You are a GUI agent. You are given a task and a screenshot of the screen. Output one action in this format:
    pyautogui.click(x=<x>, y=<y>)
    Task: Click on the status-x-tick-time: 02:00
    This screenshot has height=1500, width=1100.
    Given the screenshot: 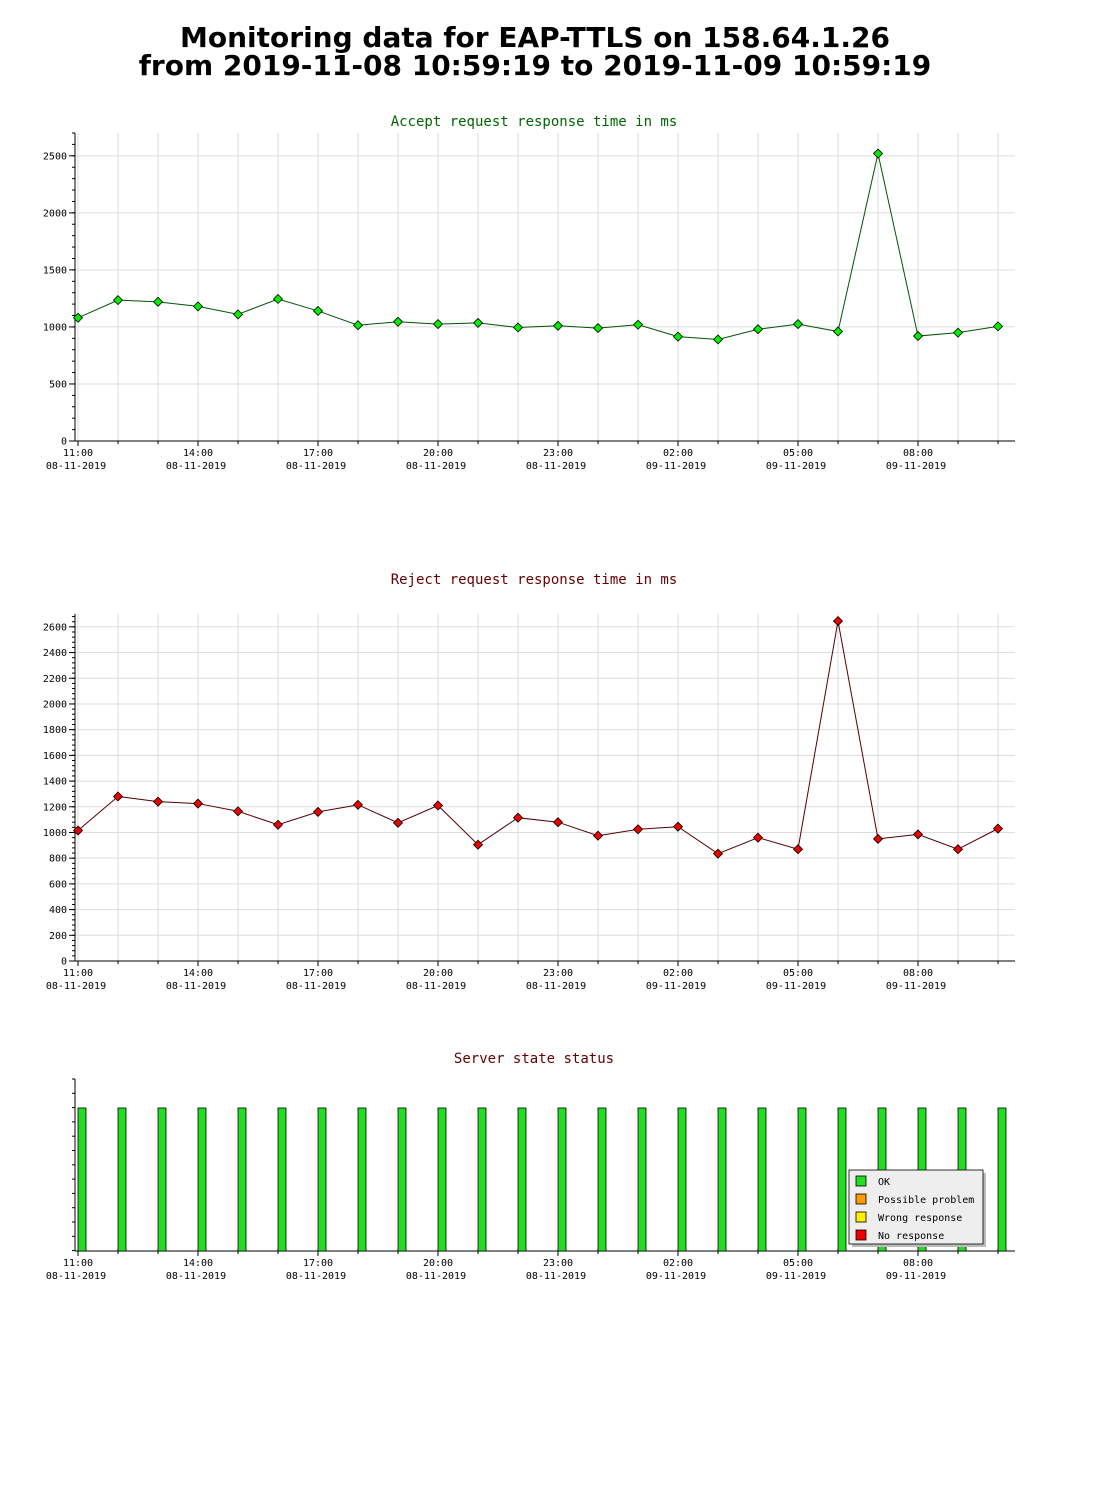 What is the action you would take?
    pyautogui.click(x=678, y=1263)
    